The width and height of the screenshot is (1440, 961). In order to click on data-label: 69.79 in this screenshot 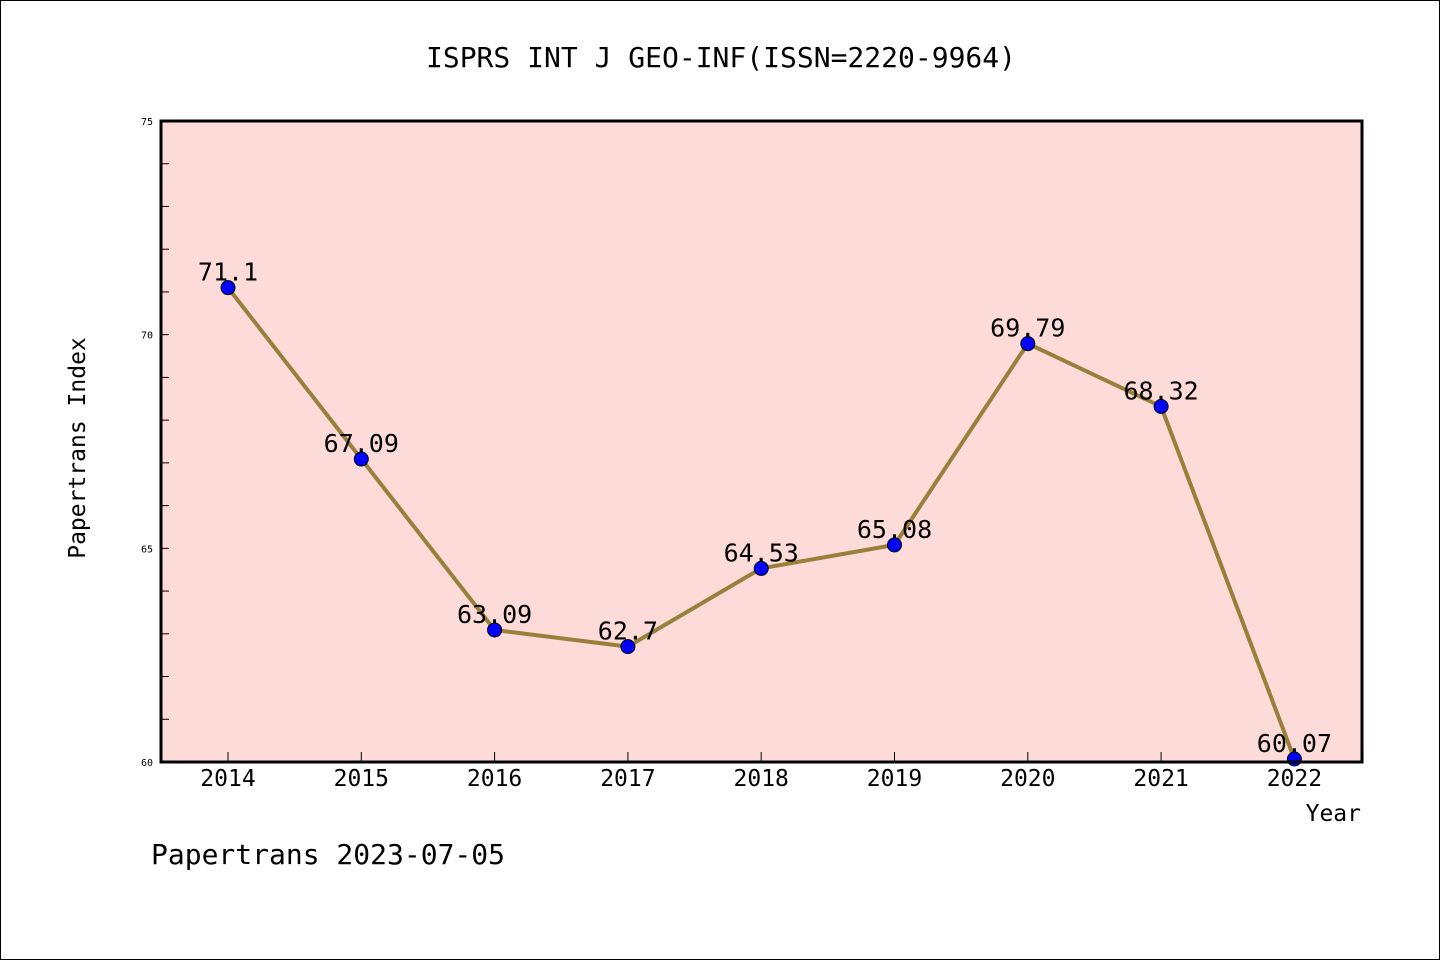, I will do `click(1027, 328)`.